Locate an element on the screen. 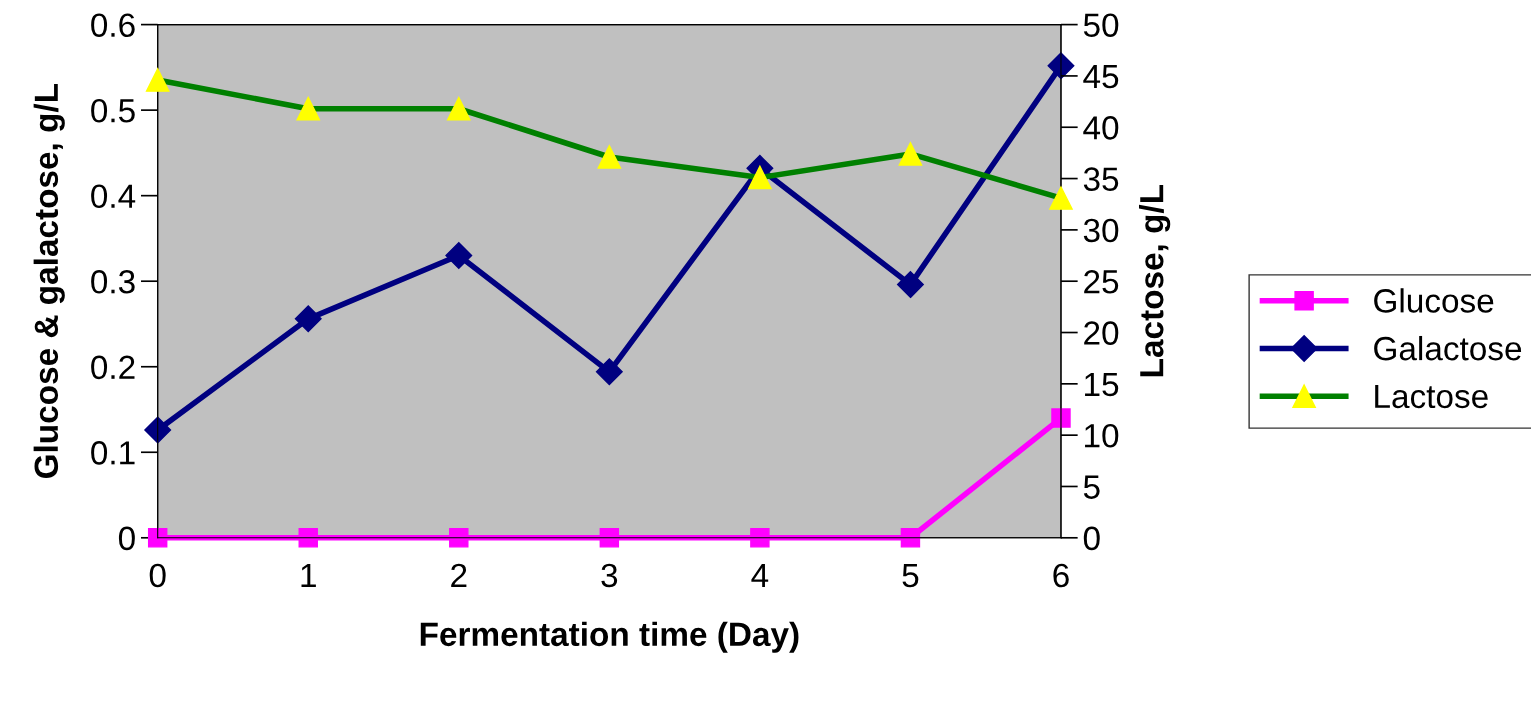 The height and width of the screenshot is (703, 1531). y2-tick-label: 20 is located at coordinates (1101, 333).